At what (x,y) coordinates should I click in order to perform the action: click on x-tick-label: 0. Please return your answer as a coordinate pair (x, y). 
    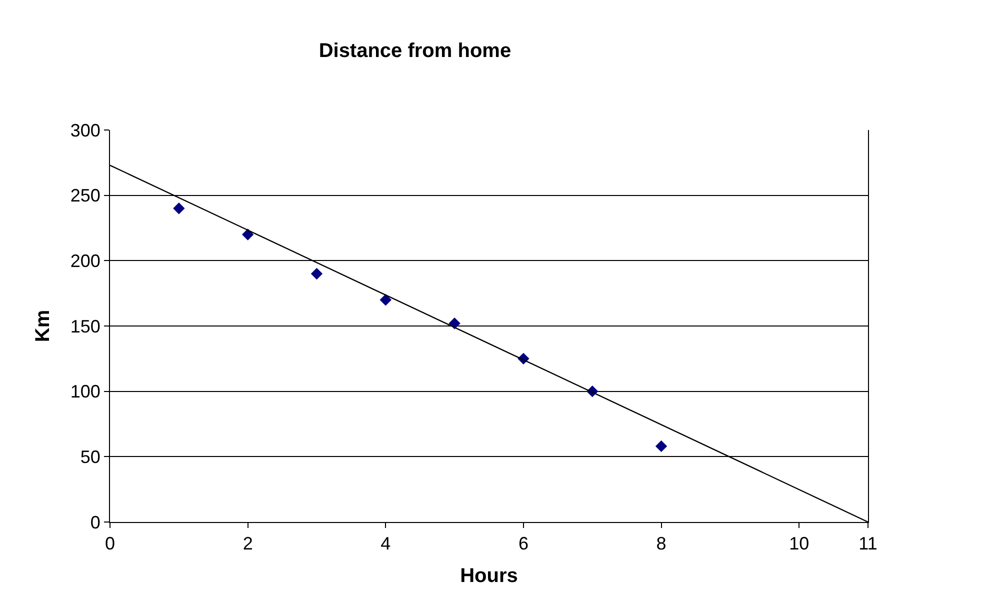
    Looking at the image, I should click on (110, 544).